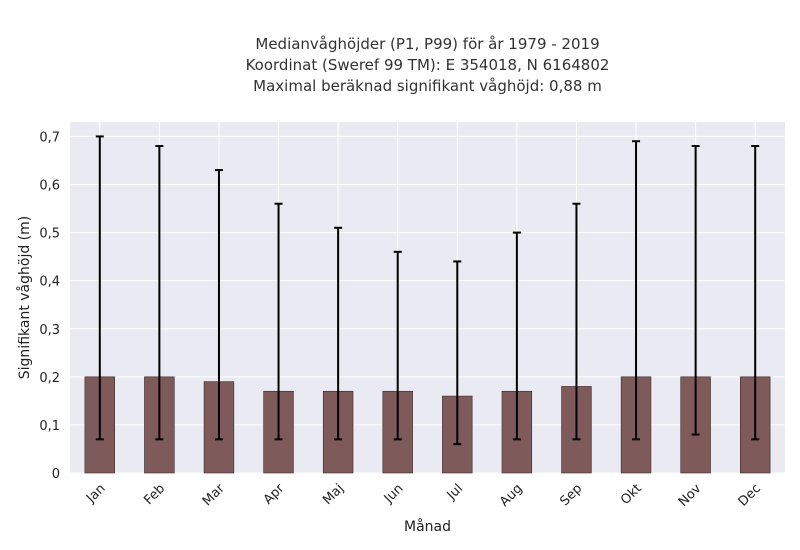  Describe the element at coordinates (427, 526) in the screenshot. I see `x-axis-label: Månad` at that location.